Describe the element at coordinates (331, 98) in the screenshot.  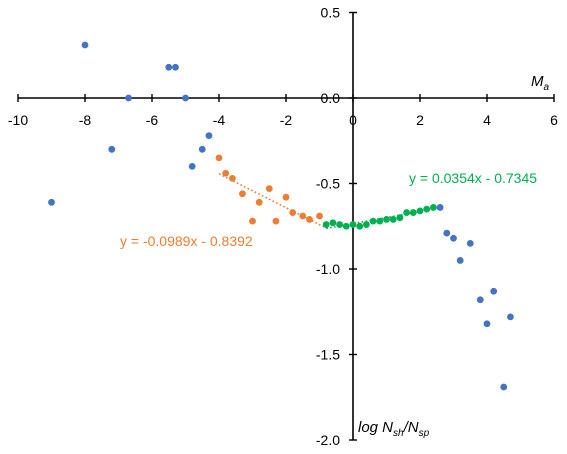
I see `y-tick-label: 0.0` at that location.